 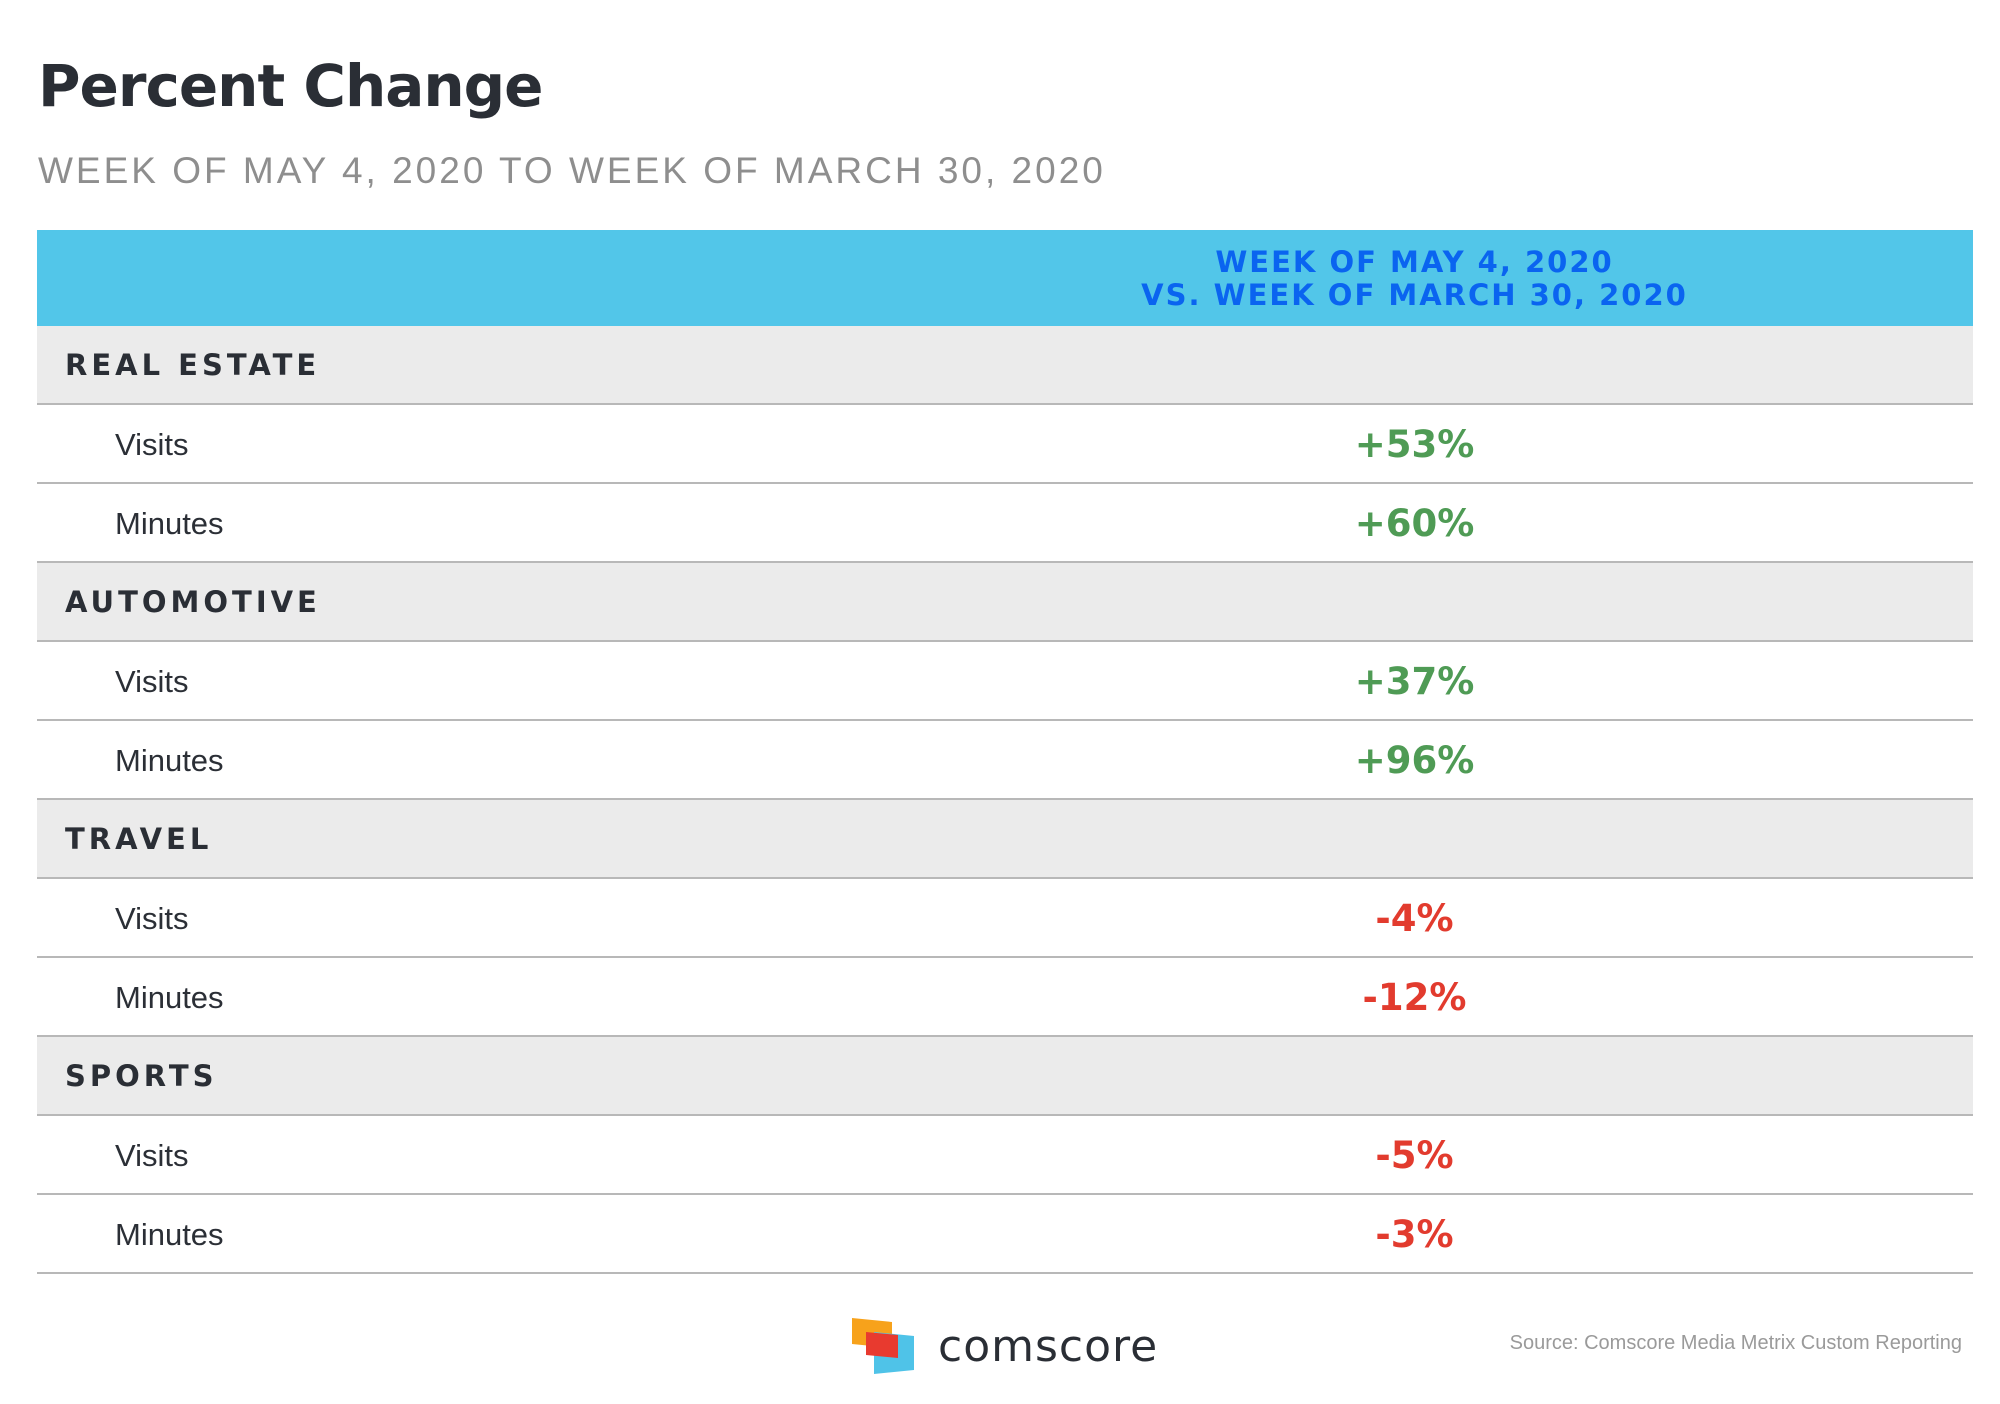 I want to click on category-label: REAL ESTATE, so click(x=193, y=365).